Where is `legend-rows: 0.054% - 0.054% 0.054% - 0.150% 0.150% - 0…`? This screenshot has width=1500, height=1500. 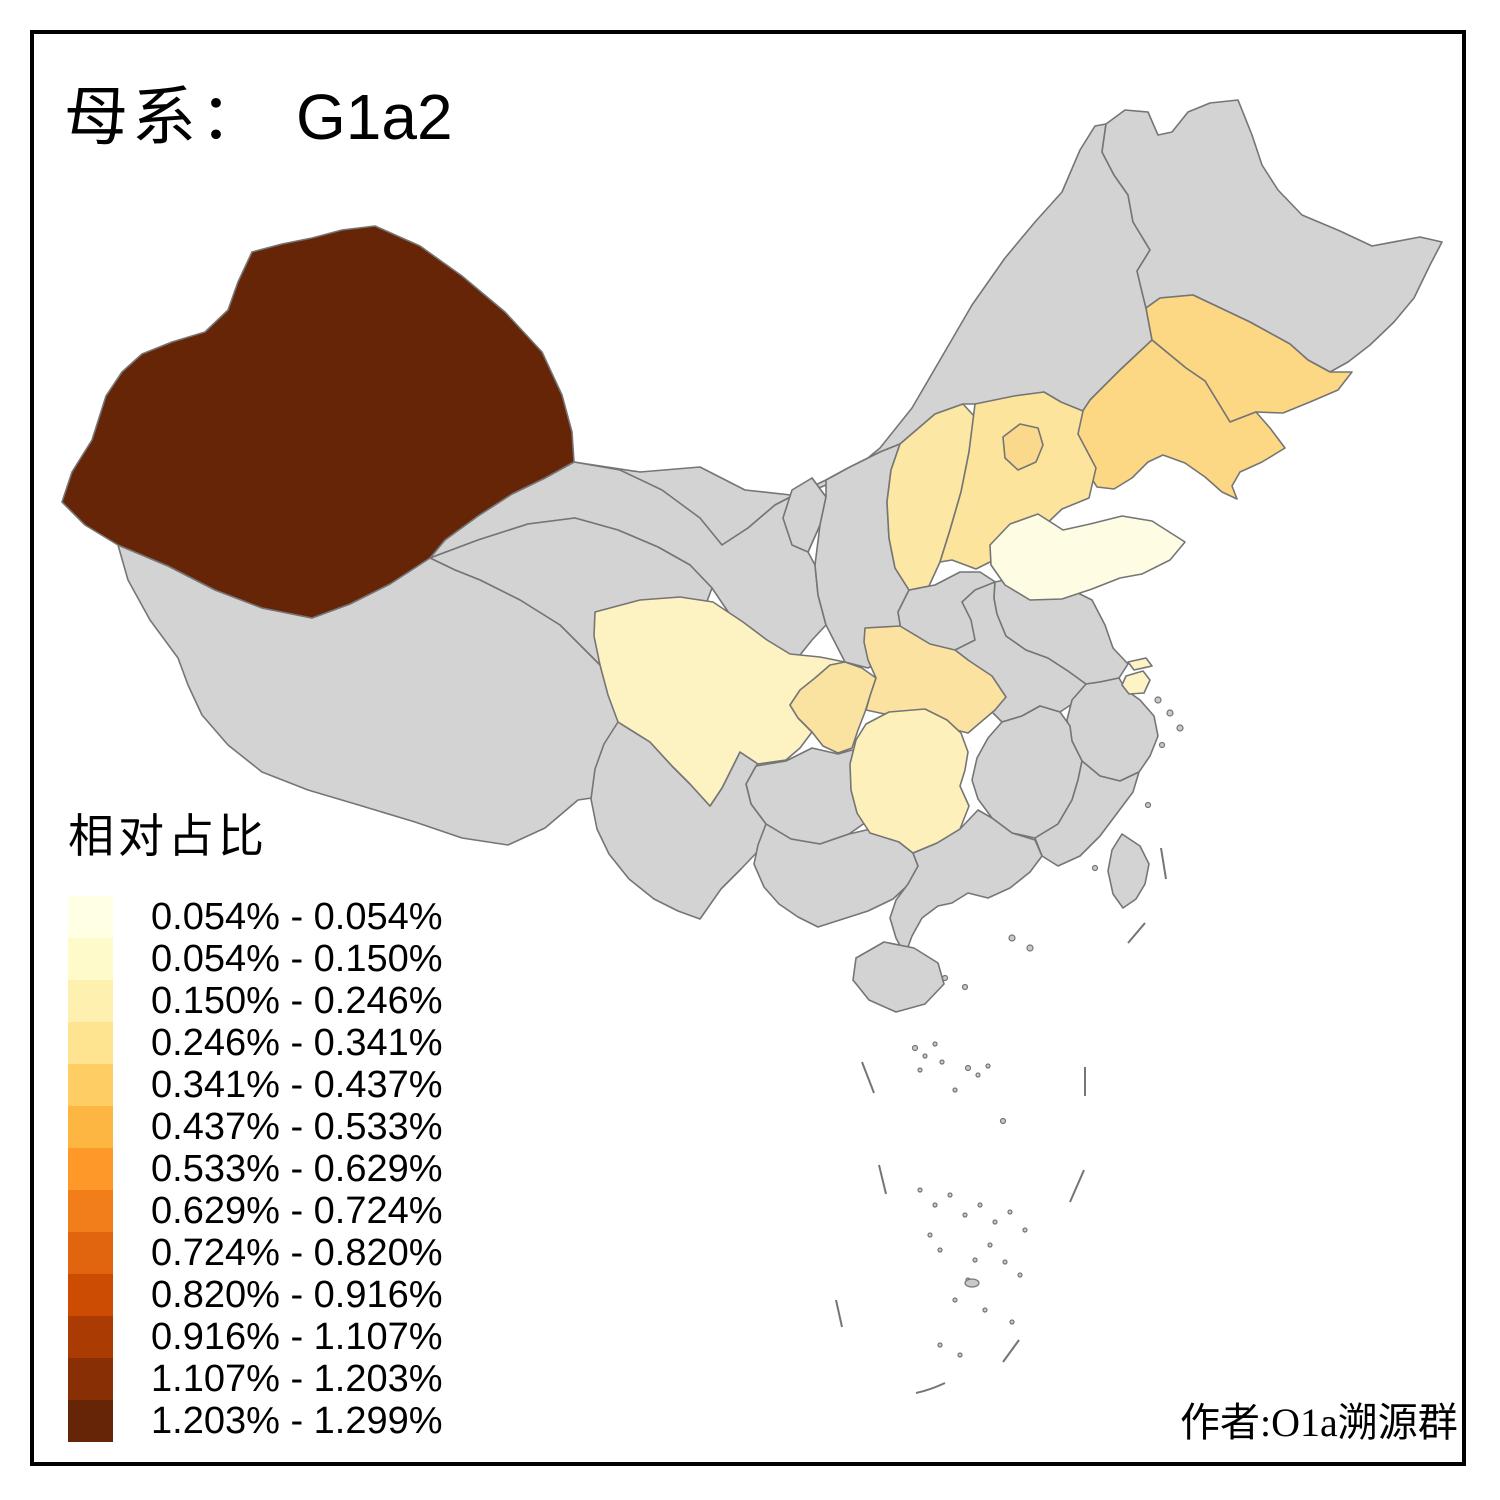
legend-rows: 0.054% - 0.054% 0.054% - 0.150% 0.150% - 0… is located at coordinates (255, 1169).